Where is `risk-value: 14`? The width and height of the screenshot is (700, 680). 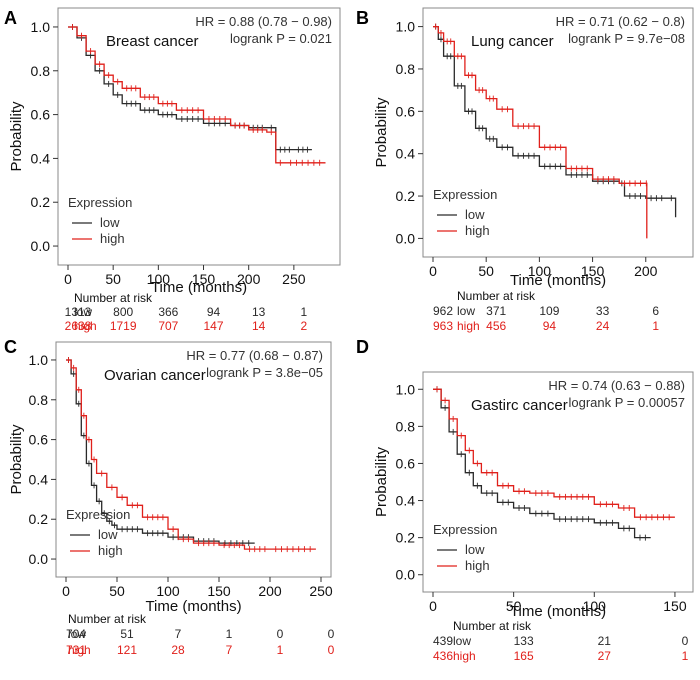
risk-value: 14 is located at coordinates (259, 326).